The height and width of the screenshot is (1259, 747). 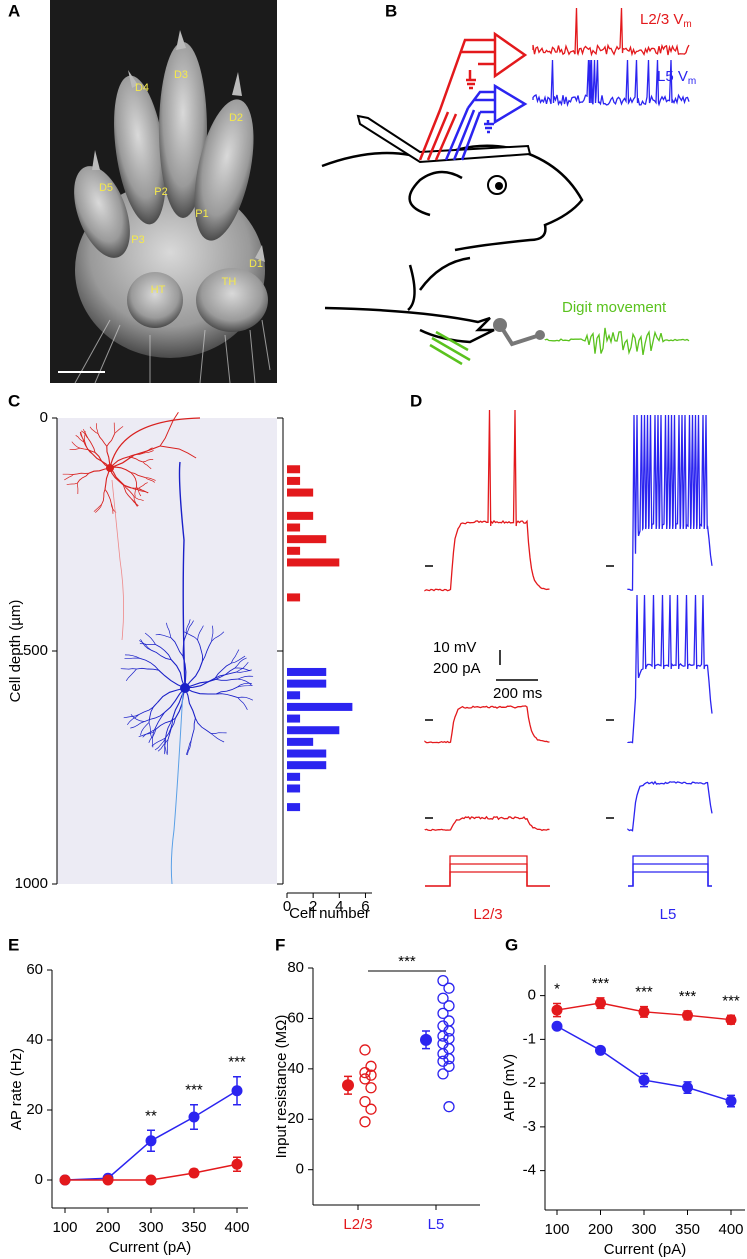 I want to click on y-tick-label: 80, so click(x=295, y=967).